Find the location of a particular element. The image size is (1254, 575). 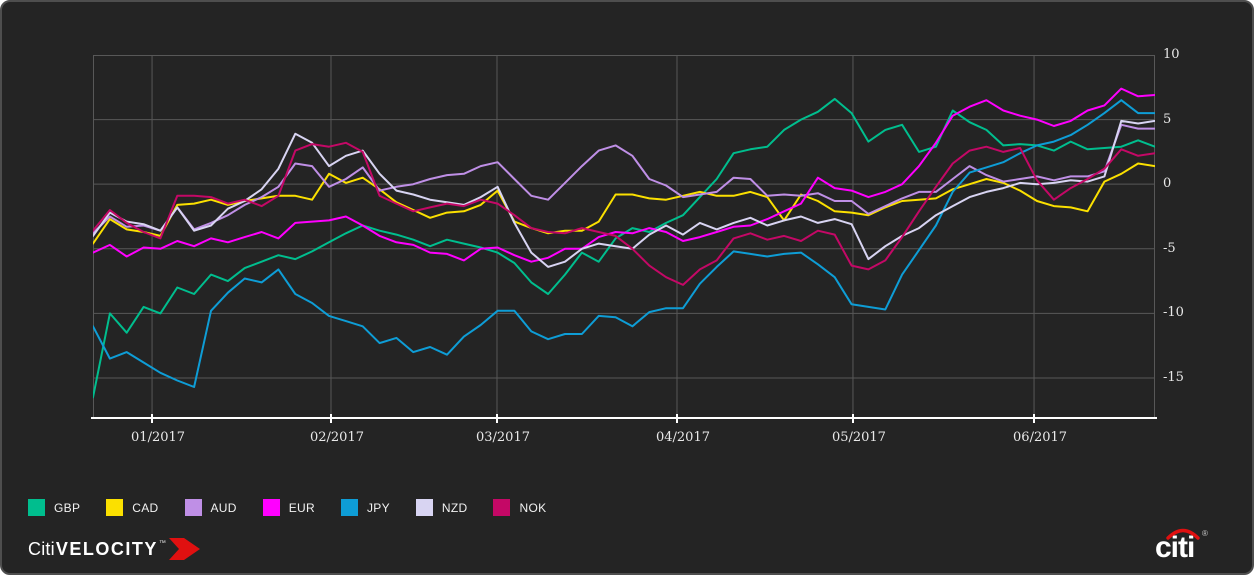

legend-label: JPY is located at coordinates (378, 507).